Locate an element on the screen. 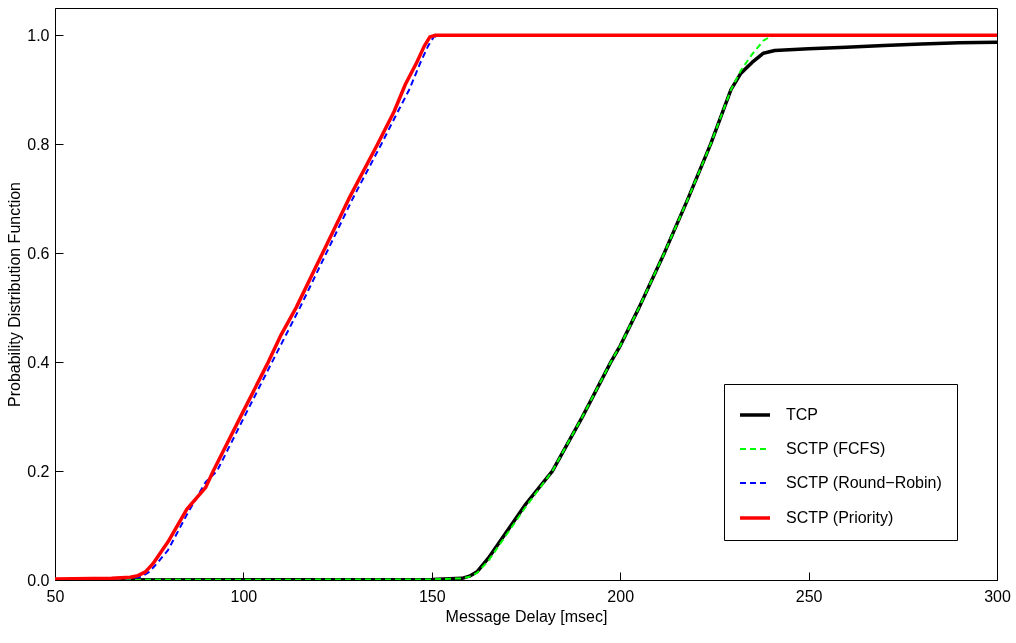  legend-label: SCTP (Round−Robin) is located at coordinates (864, 482).